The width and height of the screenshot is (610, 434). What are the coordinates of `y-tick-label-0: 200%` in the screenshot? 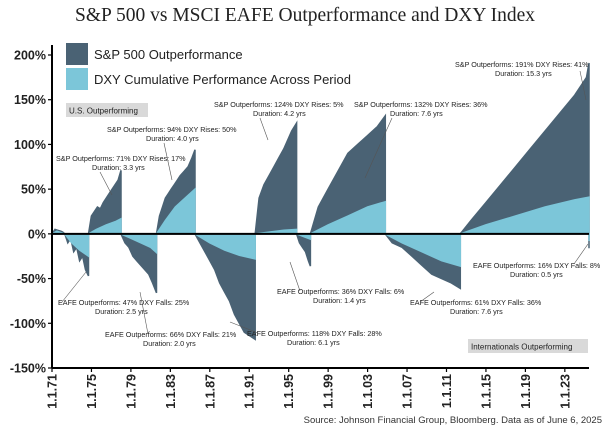 It's located at (30, 56).